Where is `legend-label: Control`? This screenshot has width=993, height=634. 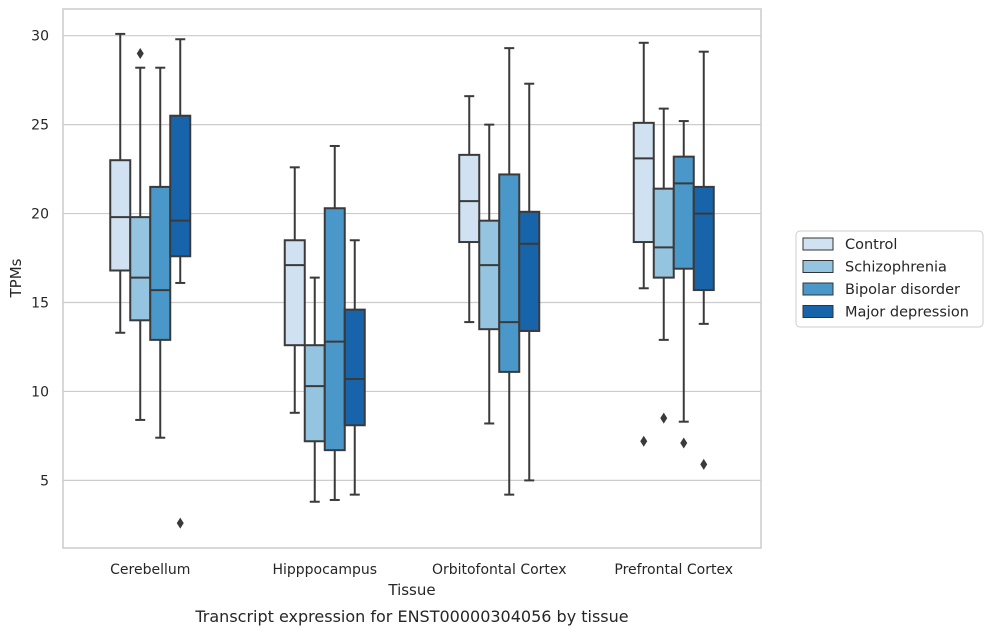 legend-label: Control is located at coordinates (871, 245).